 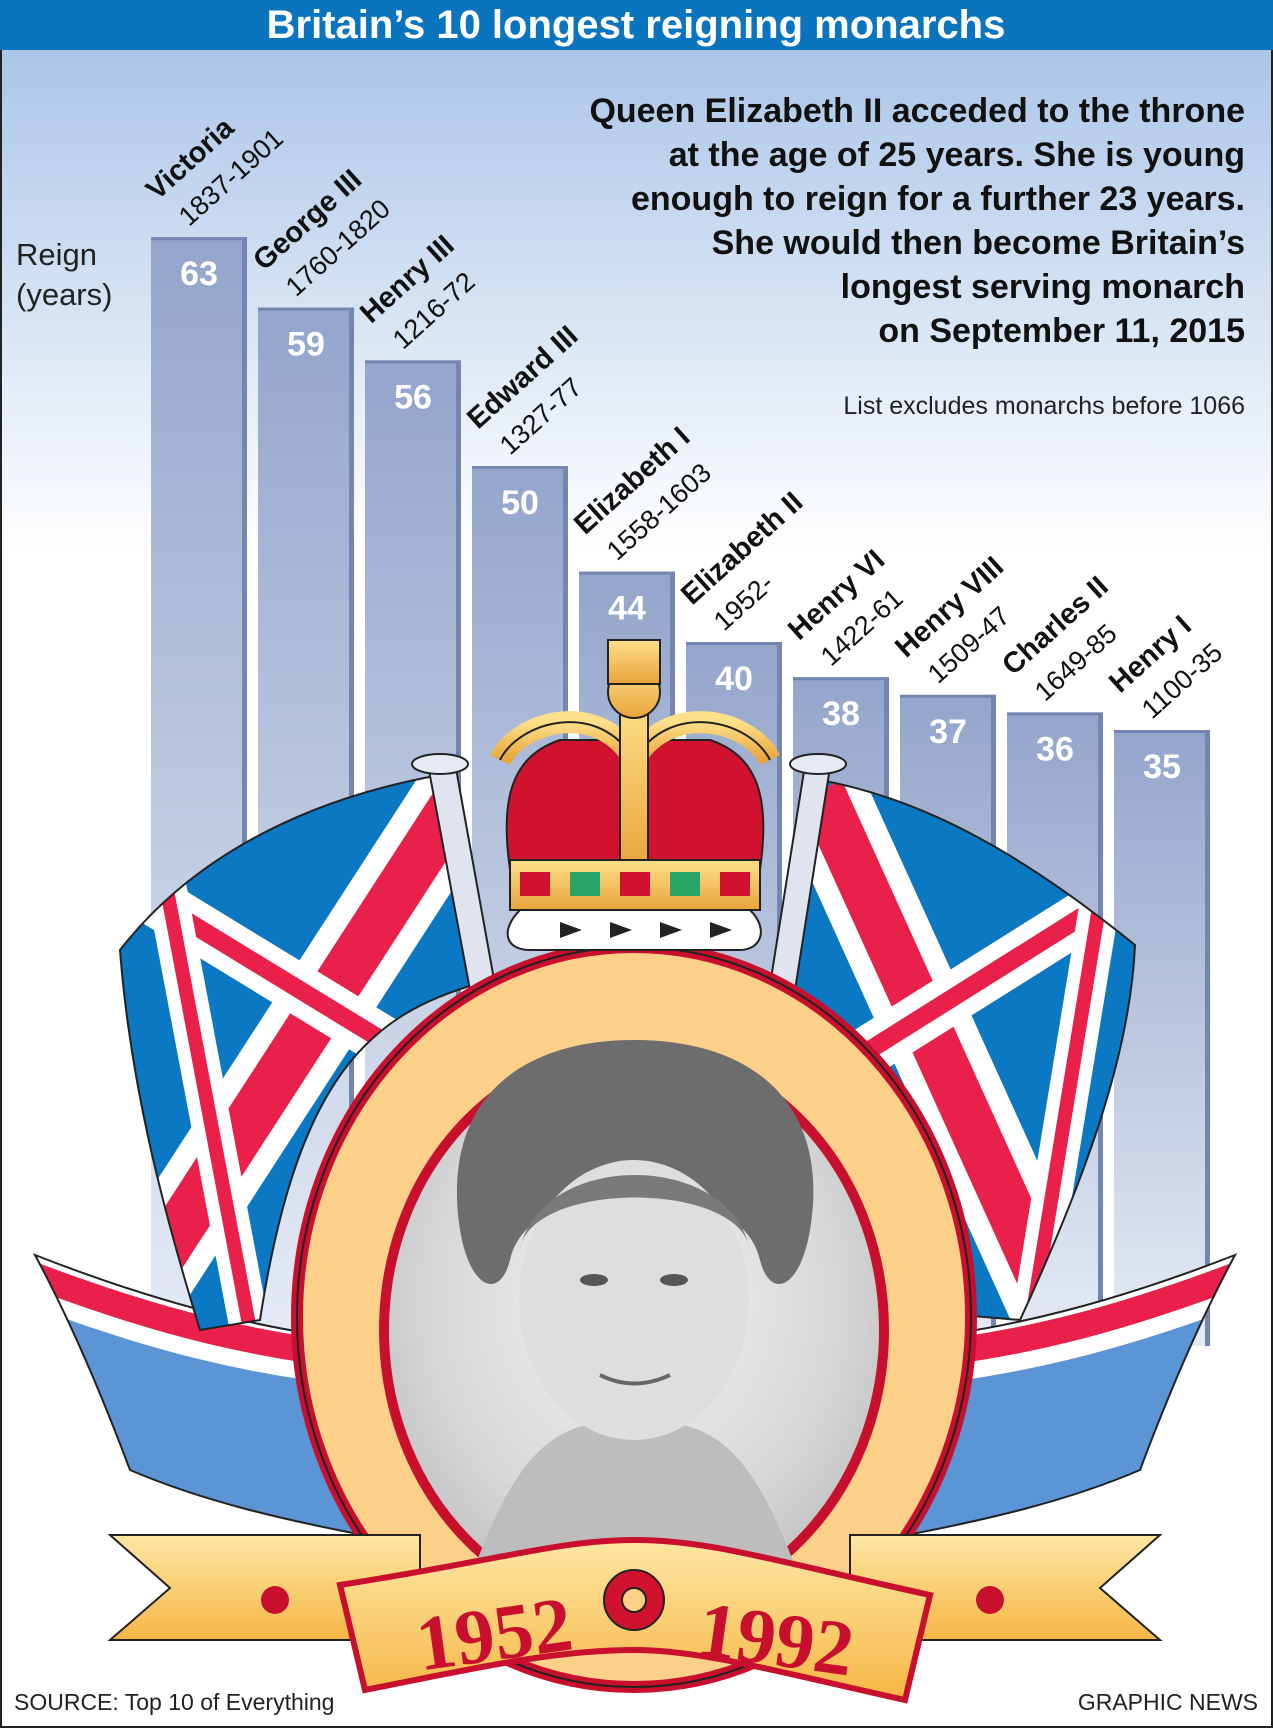 I want to click on ribbon-year-start: 1952, so click(x=494, y=1634).